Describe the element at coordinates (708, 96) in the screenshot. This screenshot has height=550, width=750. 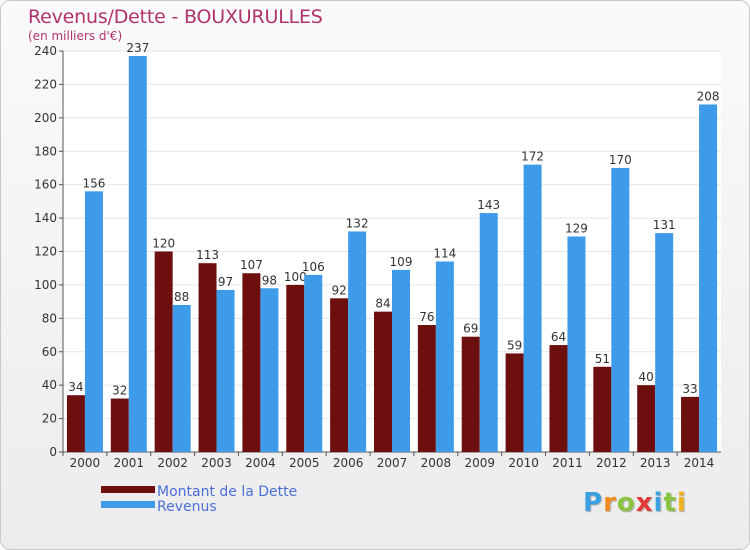
I see `value-label-revenus: 208` at that location.